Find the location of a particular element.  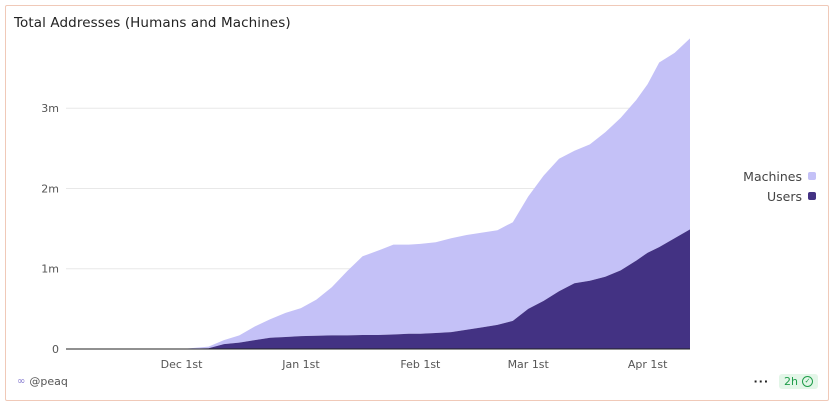

x-tick-label: Feb 1st is located at coordinates (420, 364).